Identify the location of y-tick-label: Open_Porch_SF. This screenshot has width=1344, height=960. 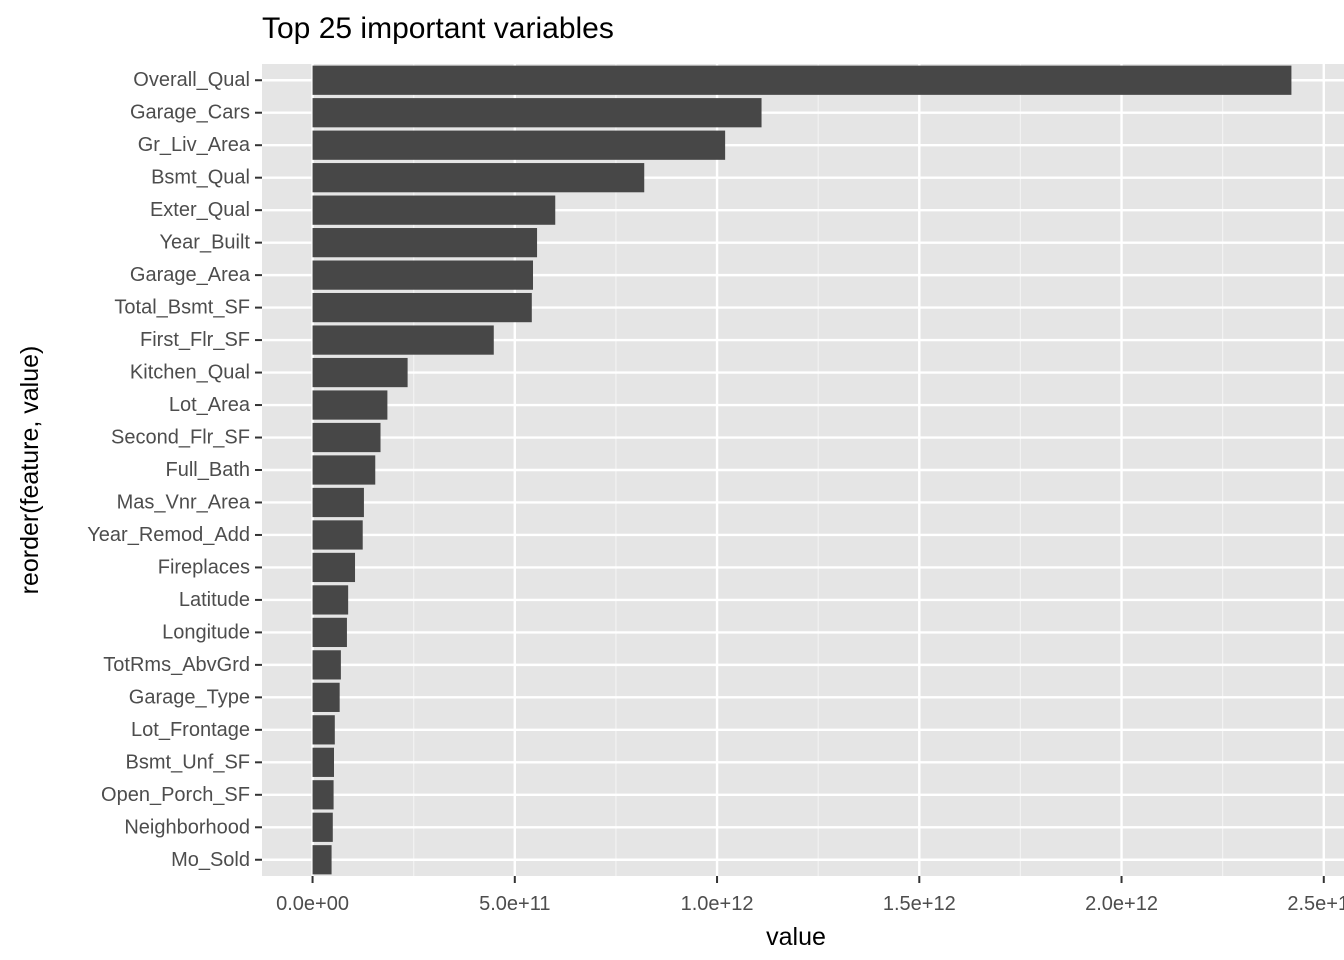
(175, 795).